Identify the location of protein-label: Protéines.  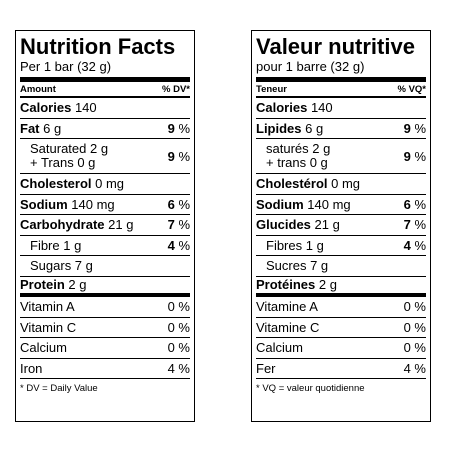
(286, 285).